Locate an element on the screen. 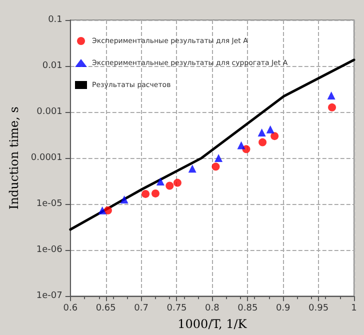  x-tick-label: 0.6 is located at coordinates (70, 309).